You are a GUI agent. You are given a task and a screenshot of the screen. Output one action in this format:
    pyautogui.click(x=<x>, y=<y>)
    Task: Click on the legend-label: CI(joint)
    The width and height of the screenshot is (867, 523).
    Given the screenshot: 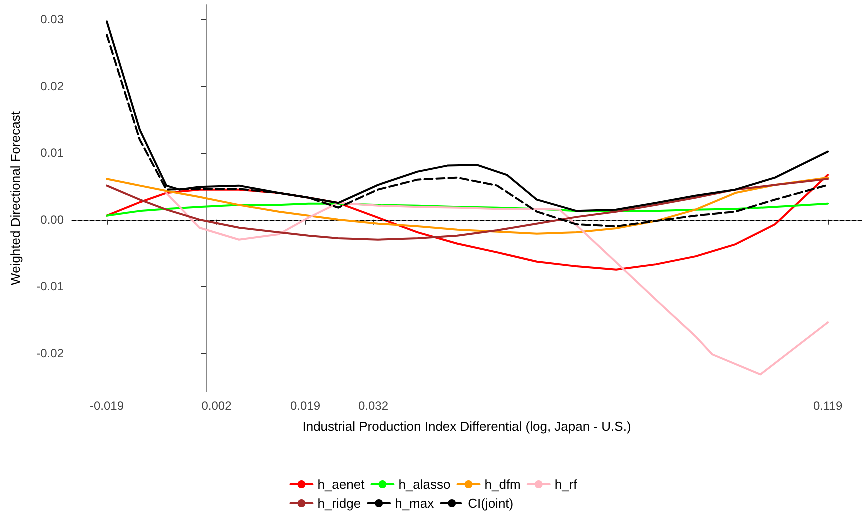 What is the action you would take?
    pyautogui.click(x=491, y=503)
    